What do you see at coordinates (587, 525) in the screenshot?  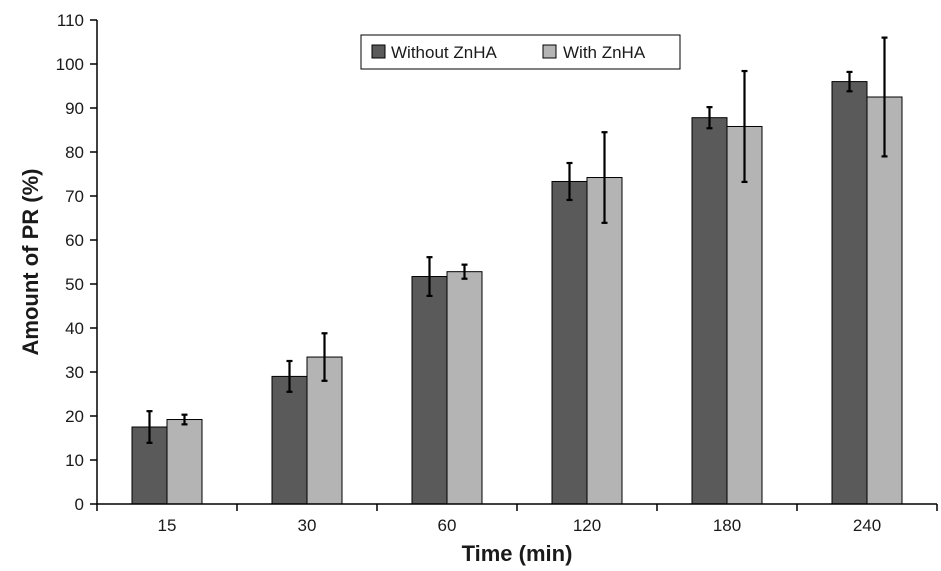 I see `x-tick-label: 120` at bounding box center [587, 525].